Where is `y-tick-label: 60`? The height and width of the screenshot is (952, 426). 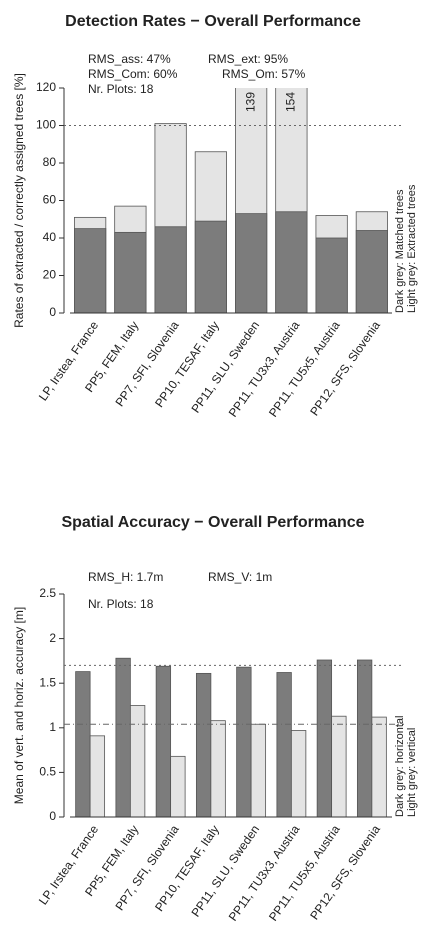
y-tick-label: 60 is located at coordinates (50, 200).